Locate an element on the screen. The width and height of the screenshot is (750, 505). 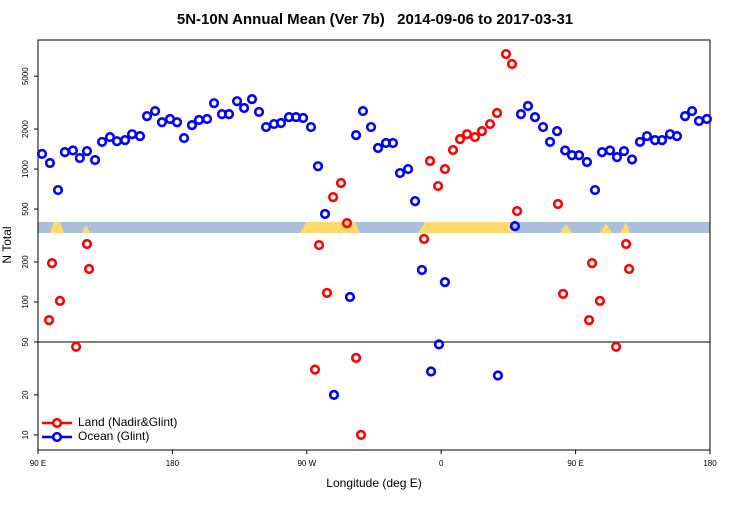
x-axis-label: Longitude (deg E) is located at coordinates (373, 483).